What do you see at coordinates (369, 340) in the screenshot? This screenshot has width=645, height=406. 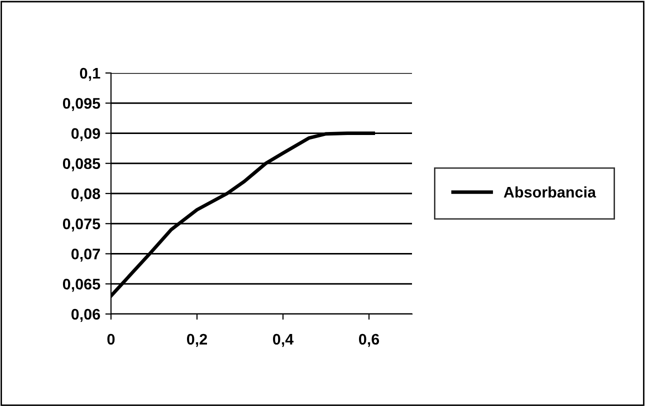 I see `x-tick-label: 0,6` at bounding box center [369, 340].